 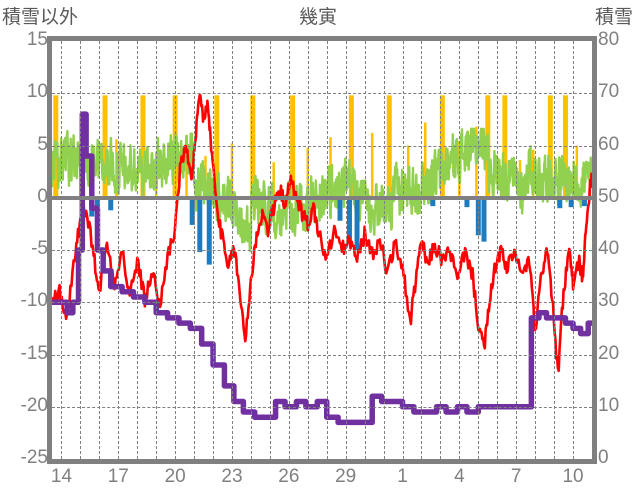 What do you see at coordinates (39, 248) in the screenshot?
I see `y-axis-left-tick: -5` at bounding box center [39, 248].